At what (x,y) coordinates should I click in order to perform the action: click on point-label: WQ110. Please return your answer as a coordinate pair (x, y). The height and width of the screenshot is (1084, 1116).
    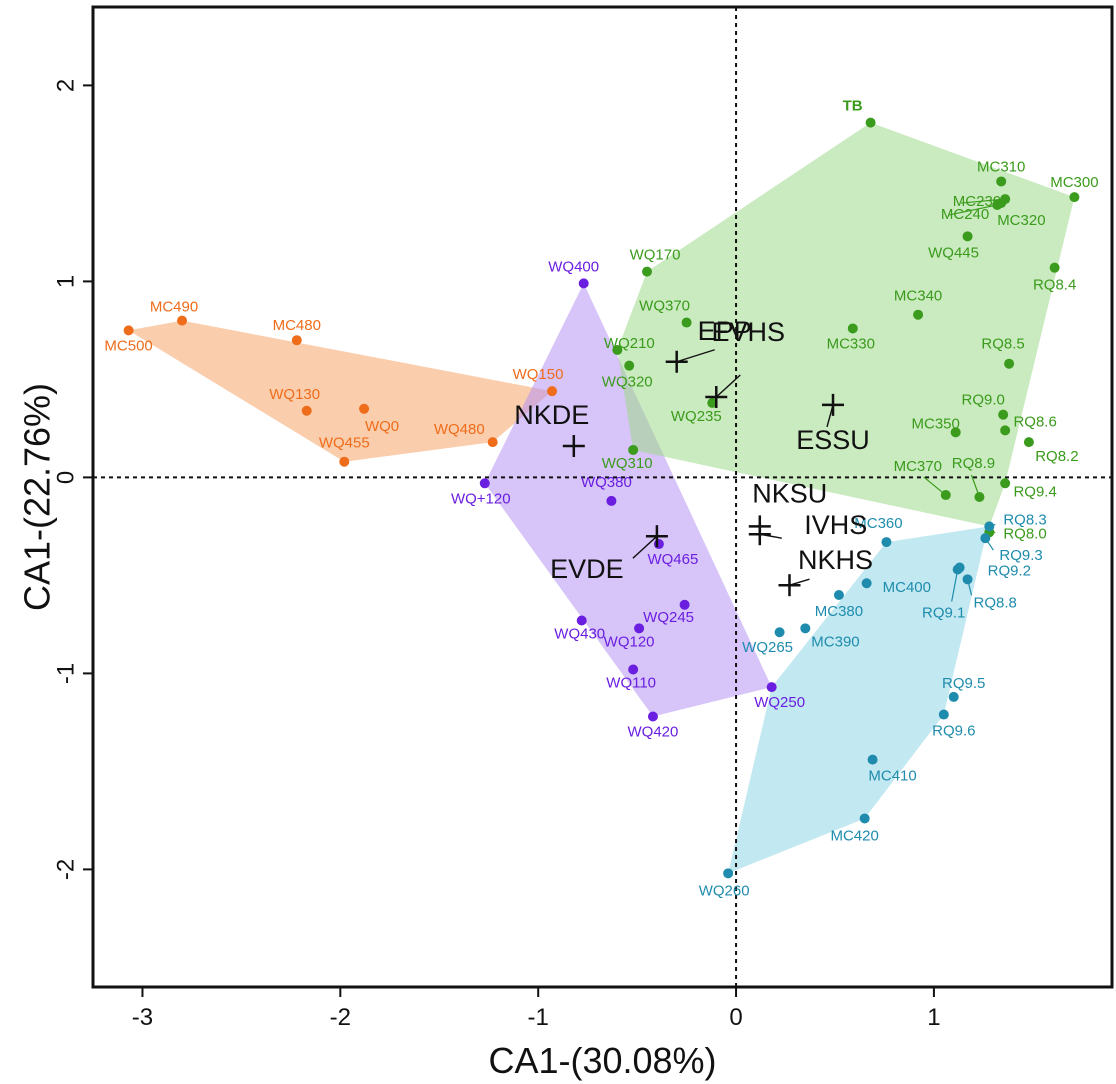
    Looking at the image, I should click on (631, 682).